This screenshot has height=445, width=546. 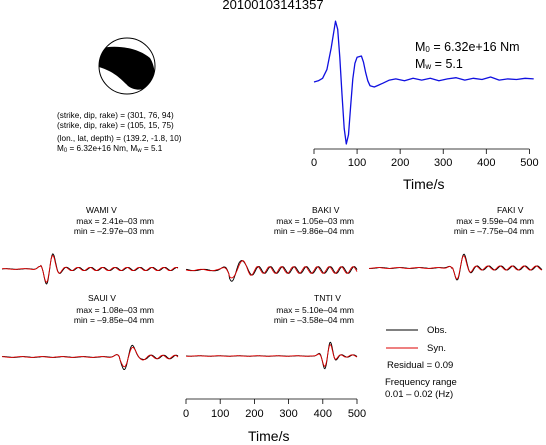 What do you see at coordinates (313, 226) in the screenshot?
I see `station-amp-baki: max = 1.05e–03 mm min = –9.86e–04 mm` at bounding box center [313, 226].